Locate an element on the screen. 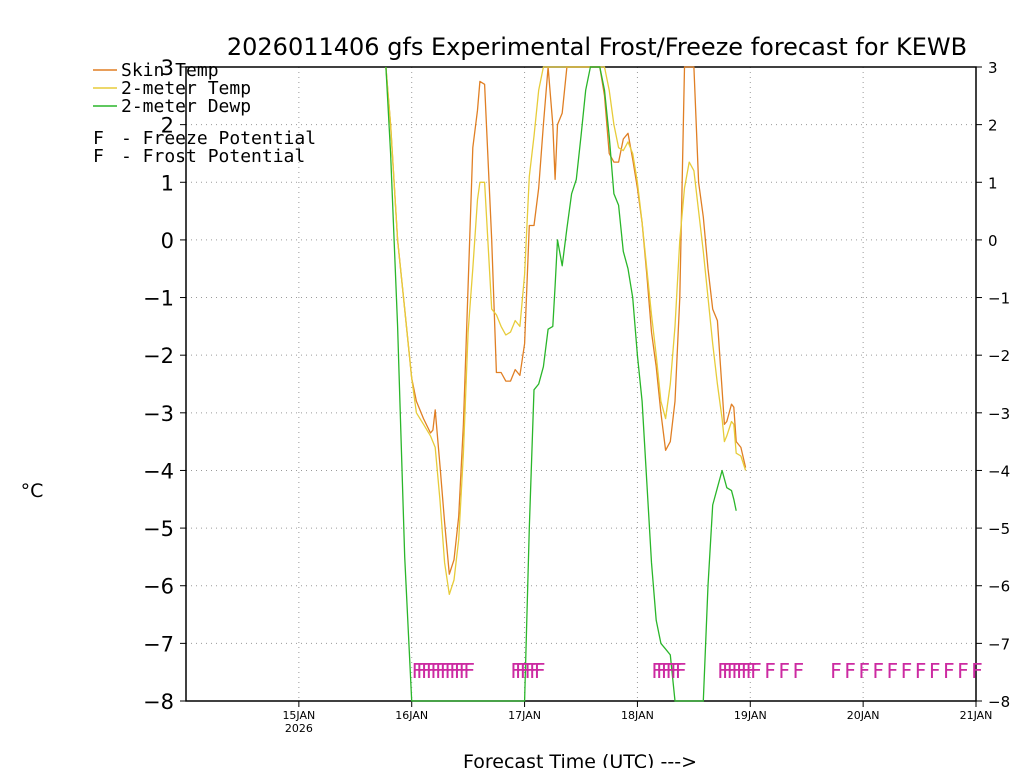 The image size is (1024, 768). y-tick-label: −1 is located at coordinates (158, 299).